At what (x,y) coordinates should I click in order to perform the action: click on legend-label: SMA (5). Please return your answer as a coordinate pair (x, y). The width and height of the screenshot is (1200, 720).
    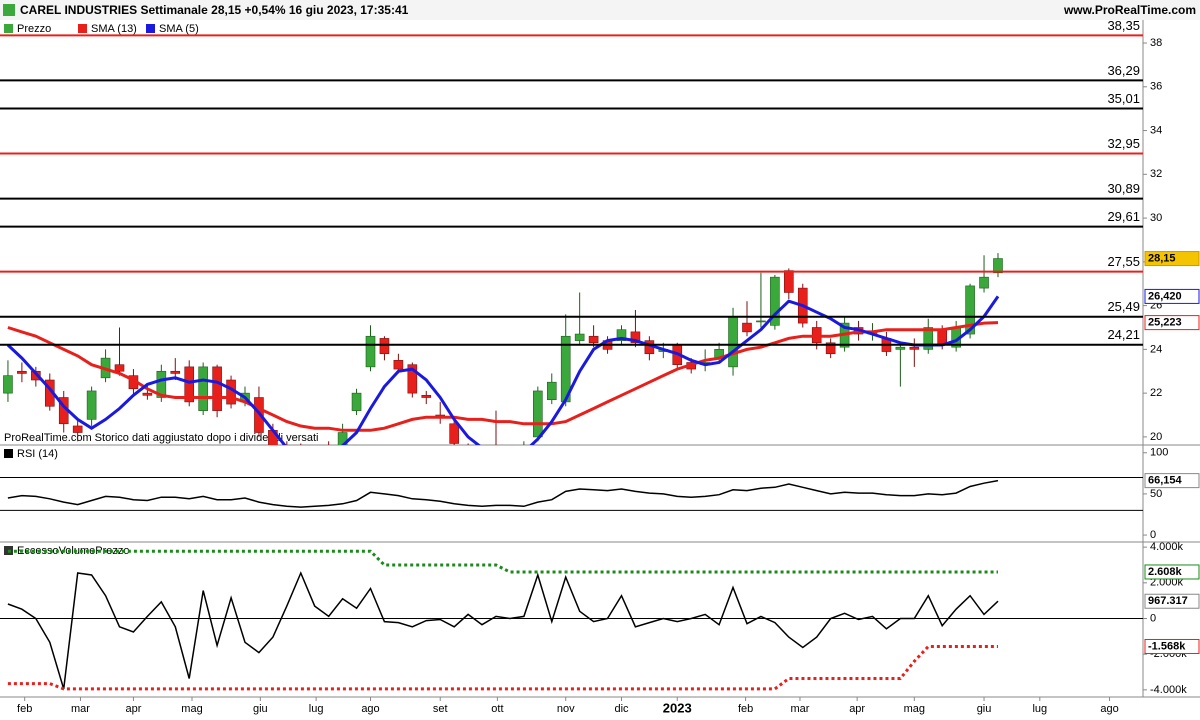
    Looking at the image, I should click on (179, 29).